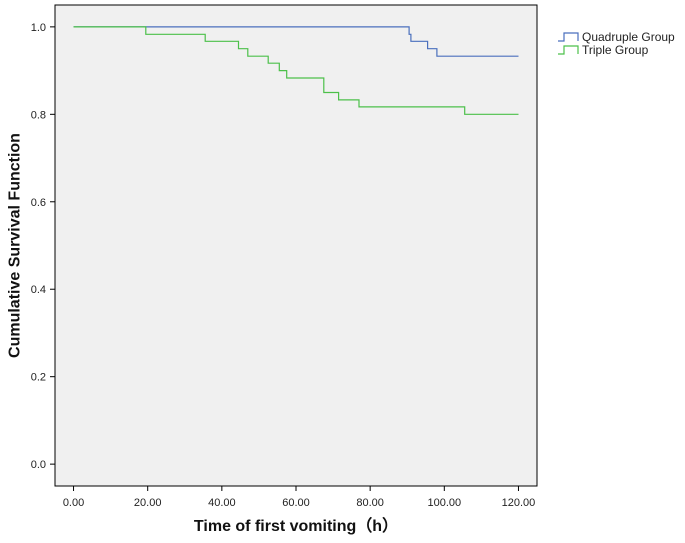 The height and width of the screenshot is (543, 685). I want to click on y-tick-label: 0.6, so click(38, 203).